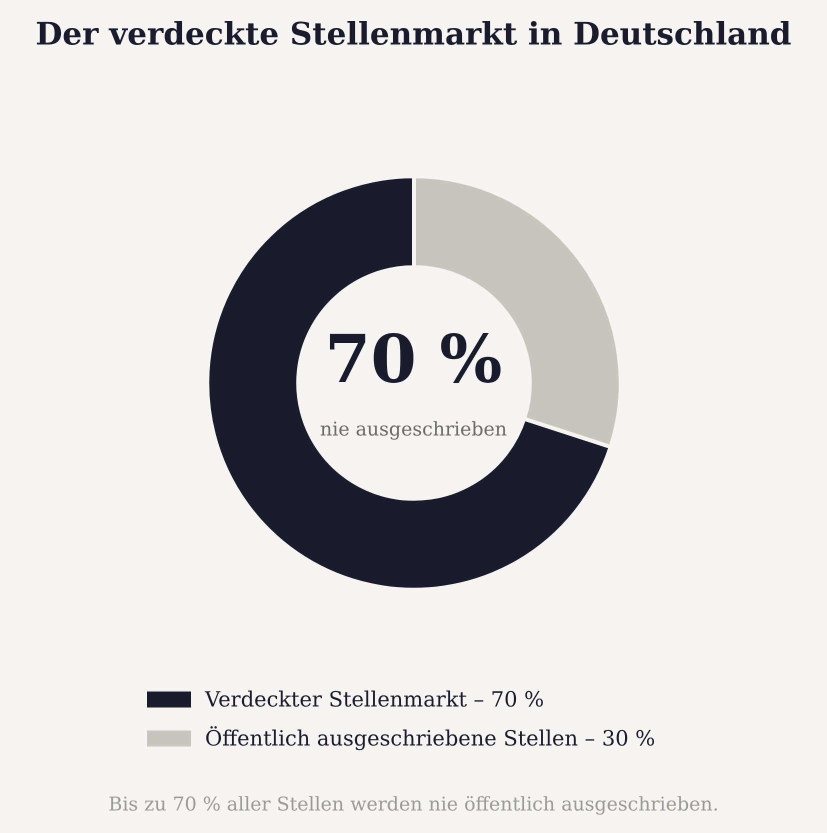 The height and width of the screenshot is (833, 827). I want to click on chart-title: Der verdeckte Stellenmarkt in Deutschland, so click(414, 34).